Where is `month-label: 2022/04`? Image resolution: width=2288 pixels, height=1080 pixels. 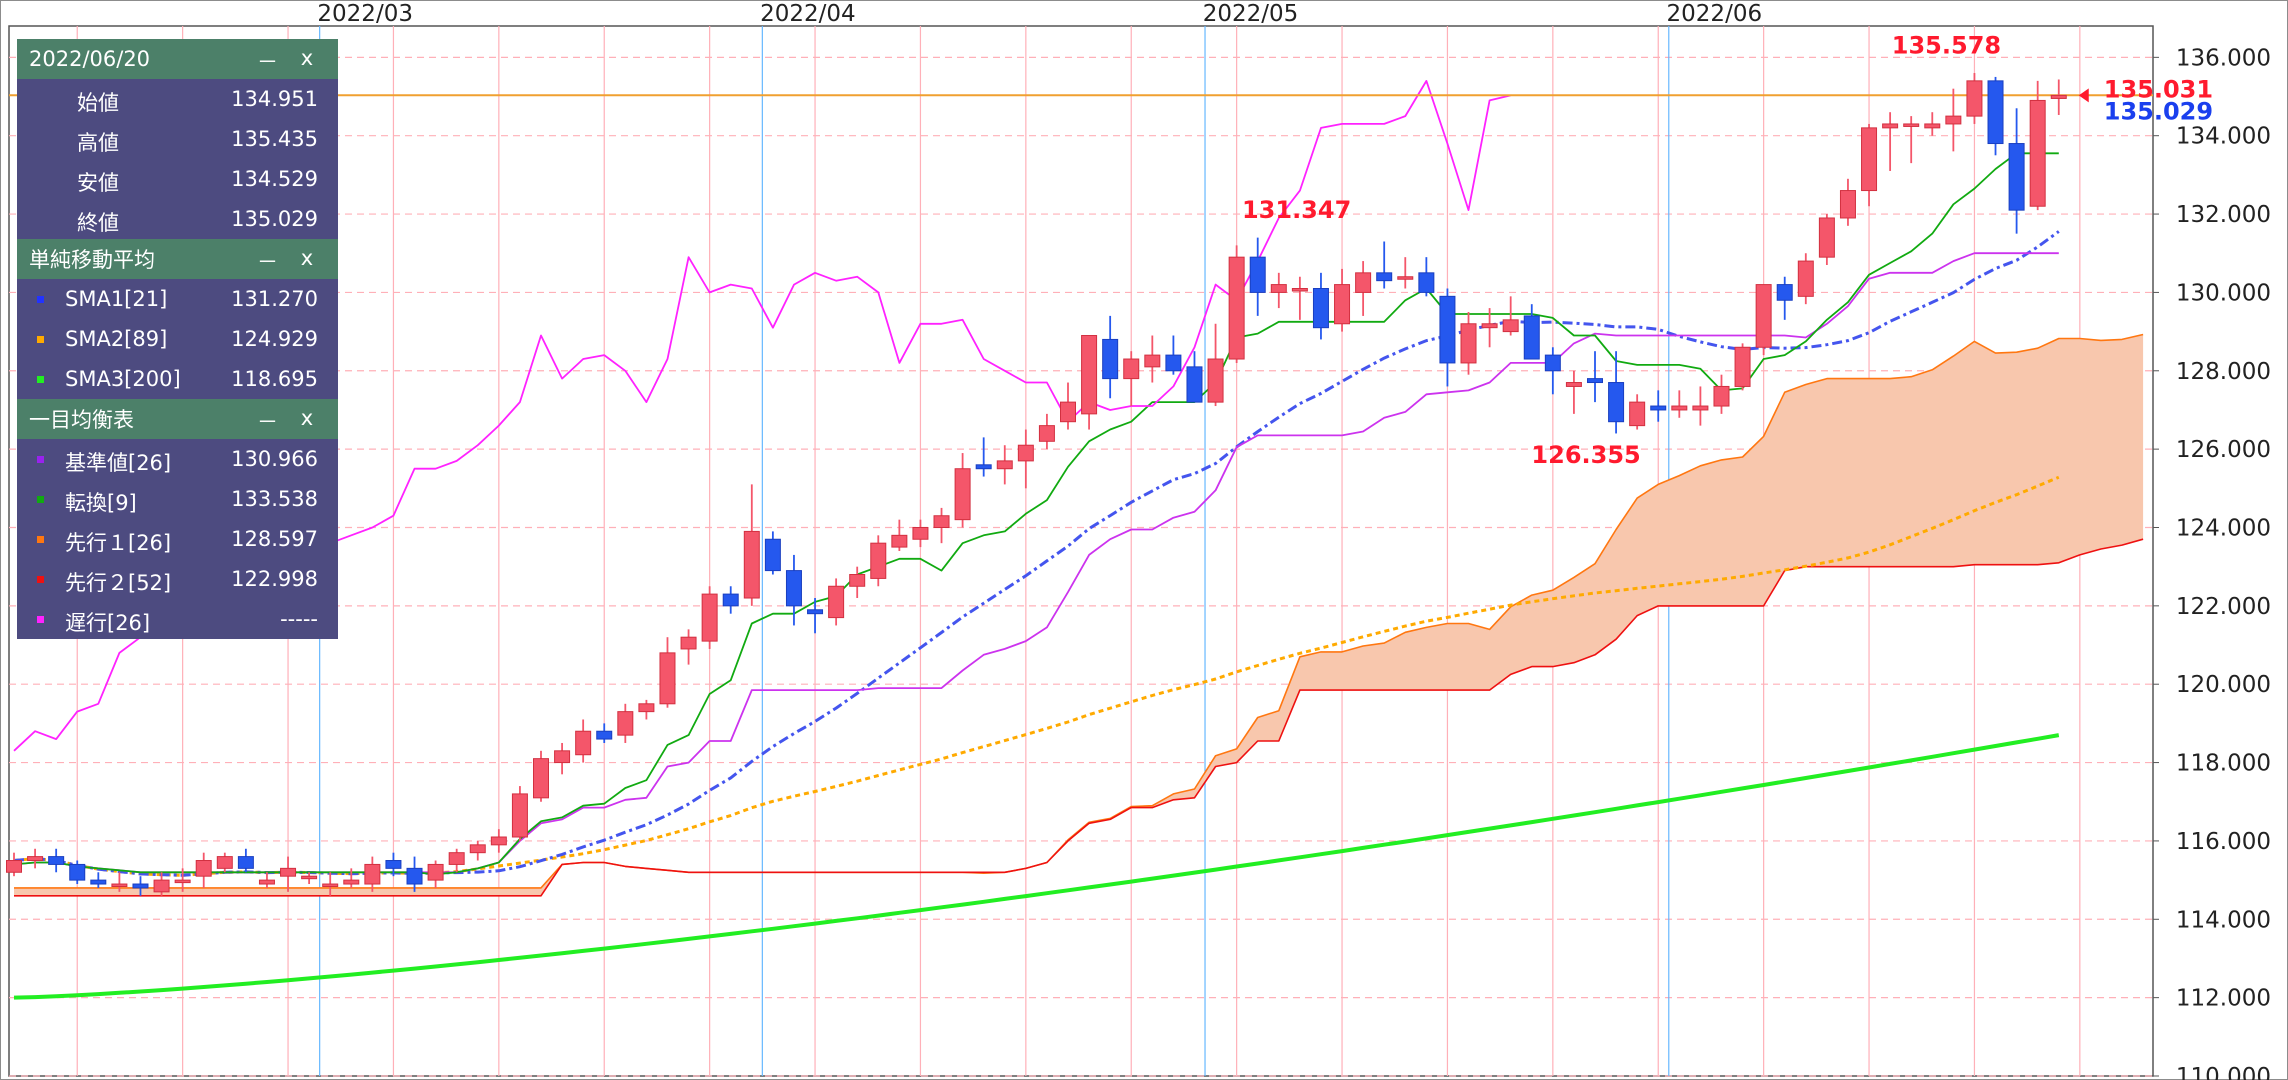 month-label: 2022/04 is located at coordinates (808, 14).